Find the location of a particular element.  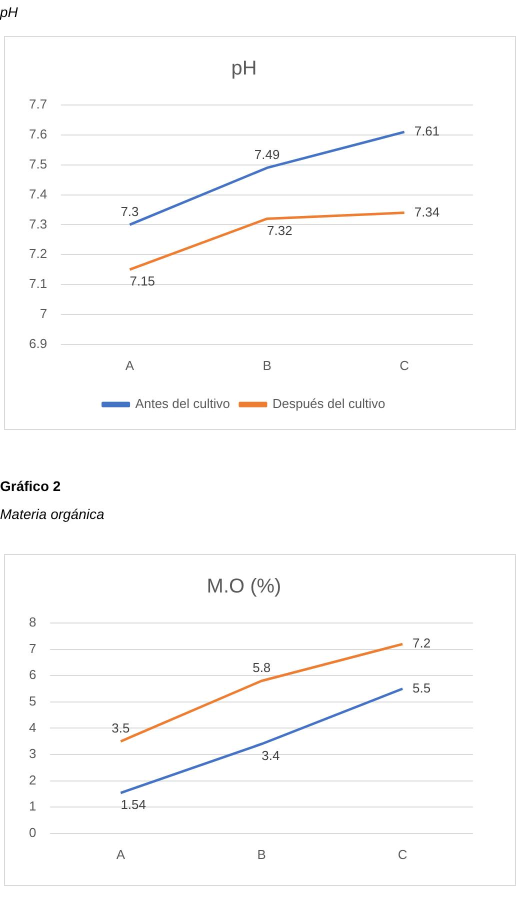

text: pH is located at coordinates (9, 12).